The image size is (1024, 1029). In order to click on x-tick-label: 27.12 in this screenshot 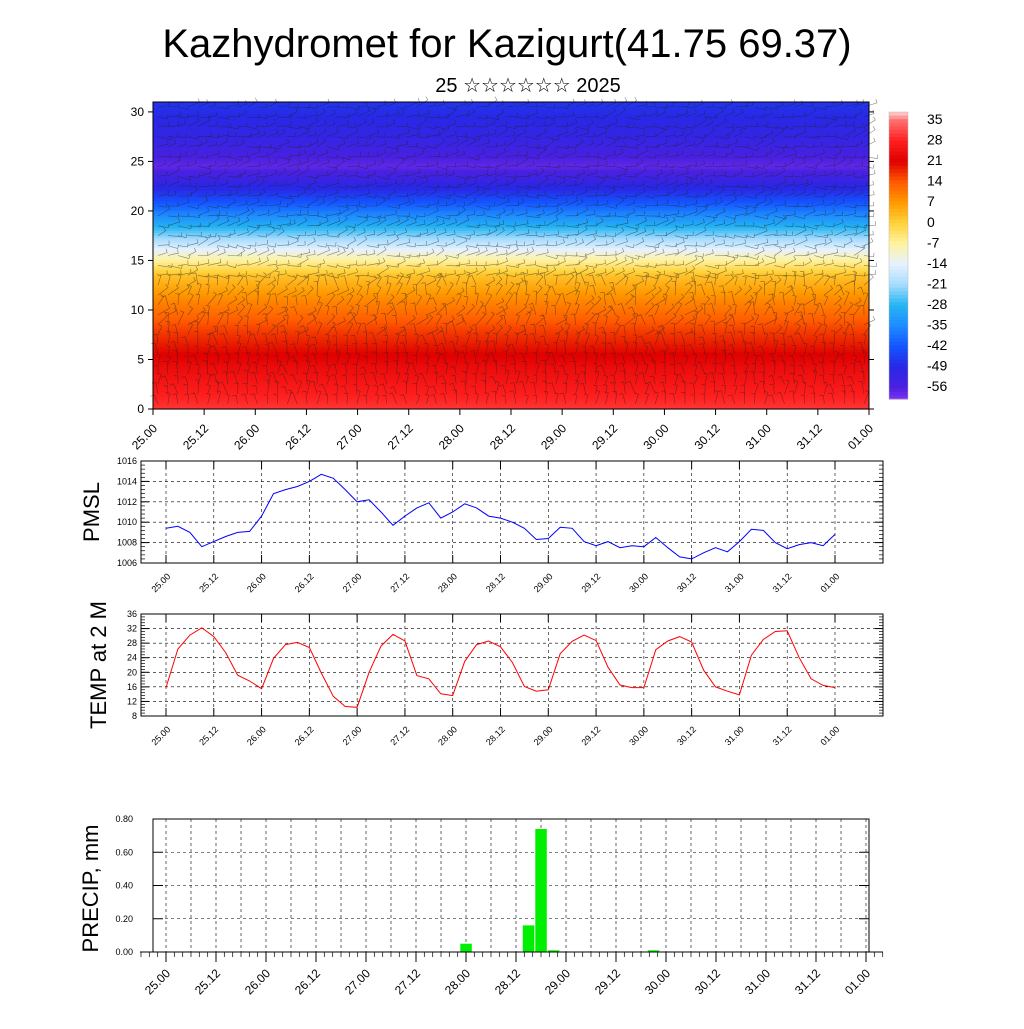, I will do `click(399, 735)`.